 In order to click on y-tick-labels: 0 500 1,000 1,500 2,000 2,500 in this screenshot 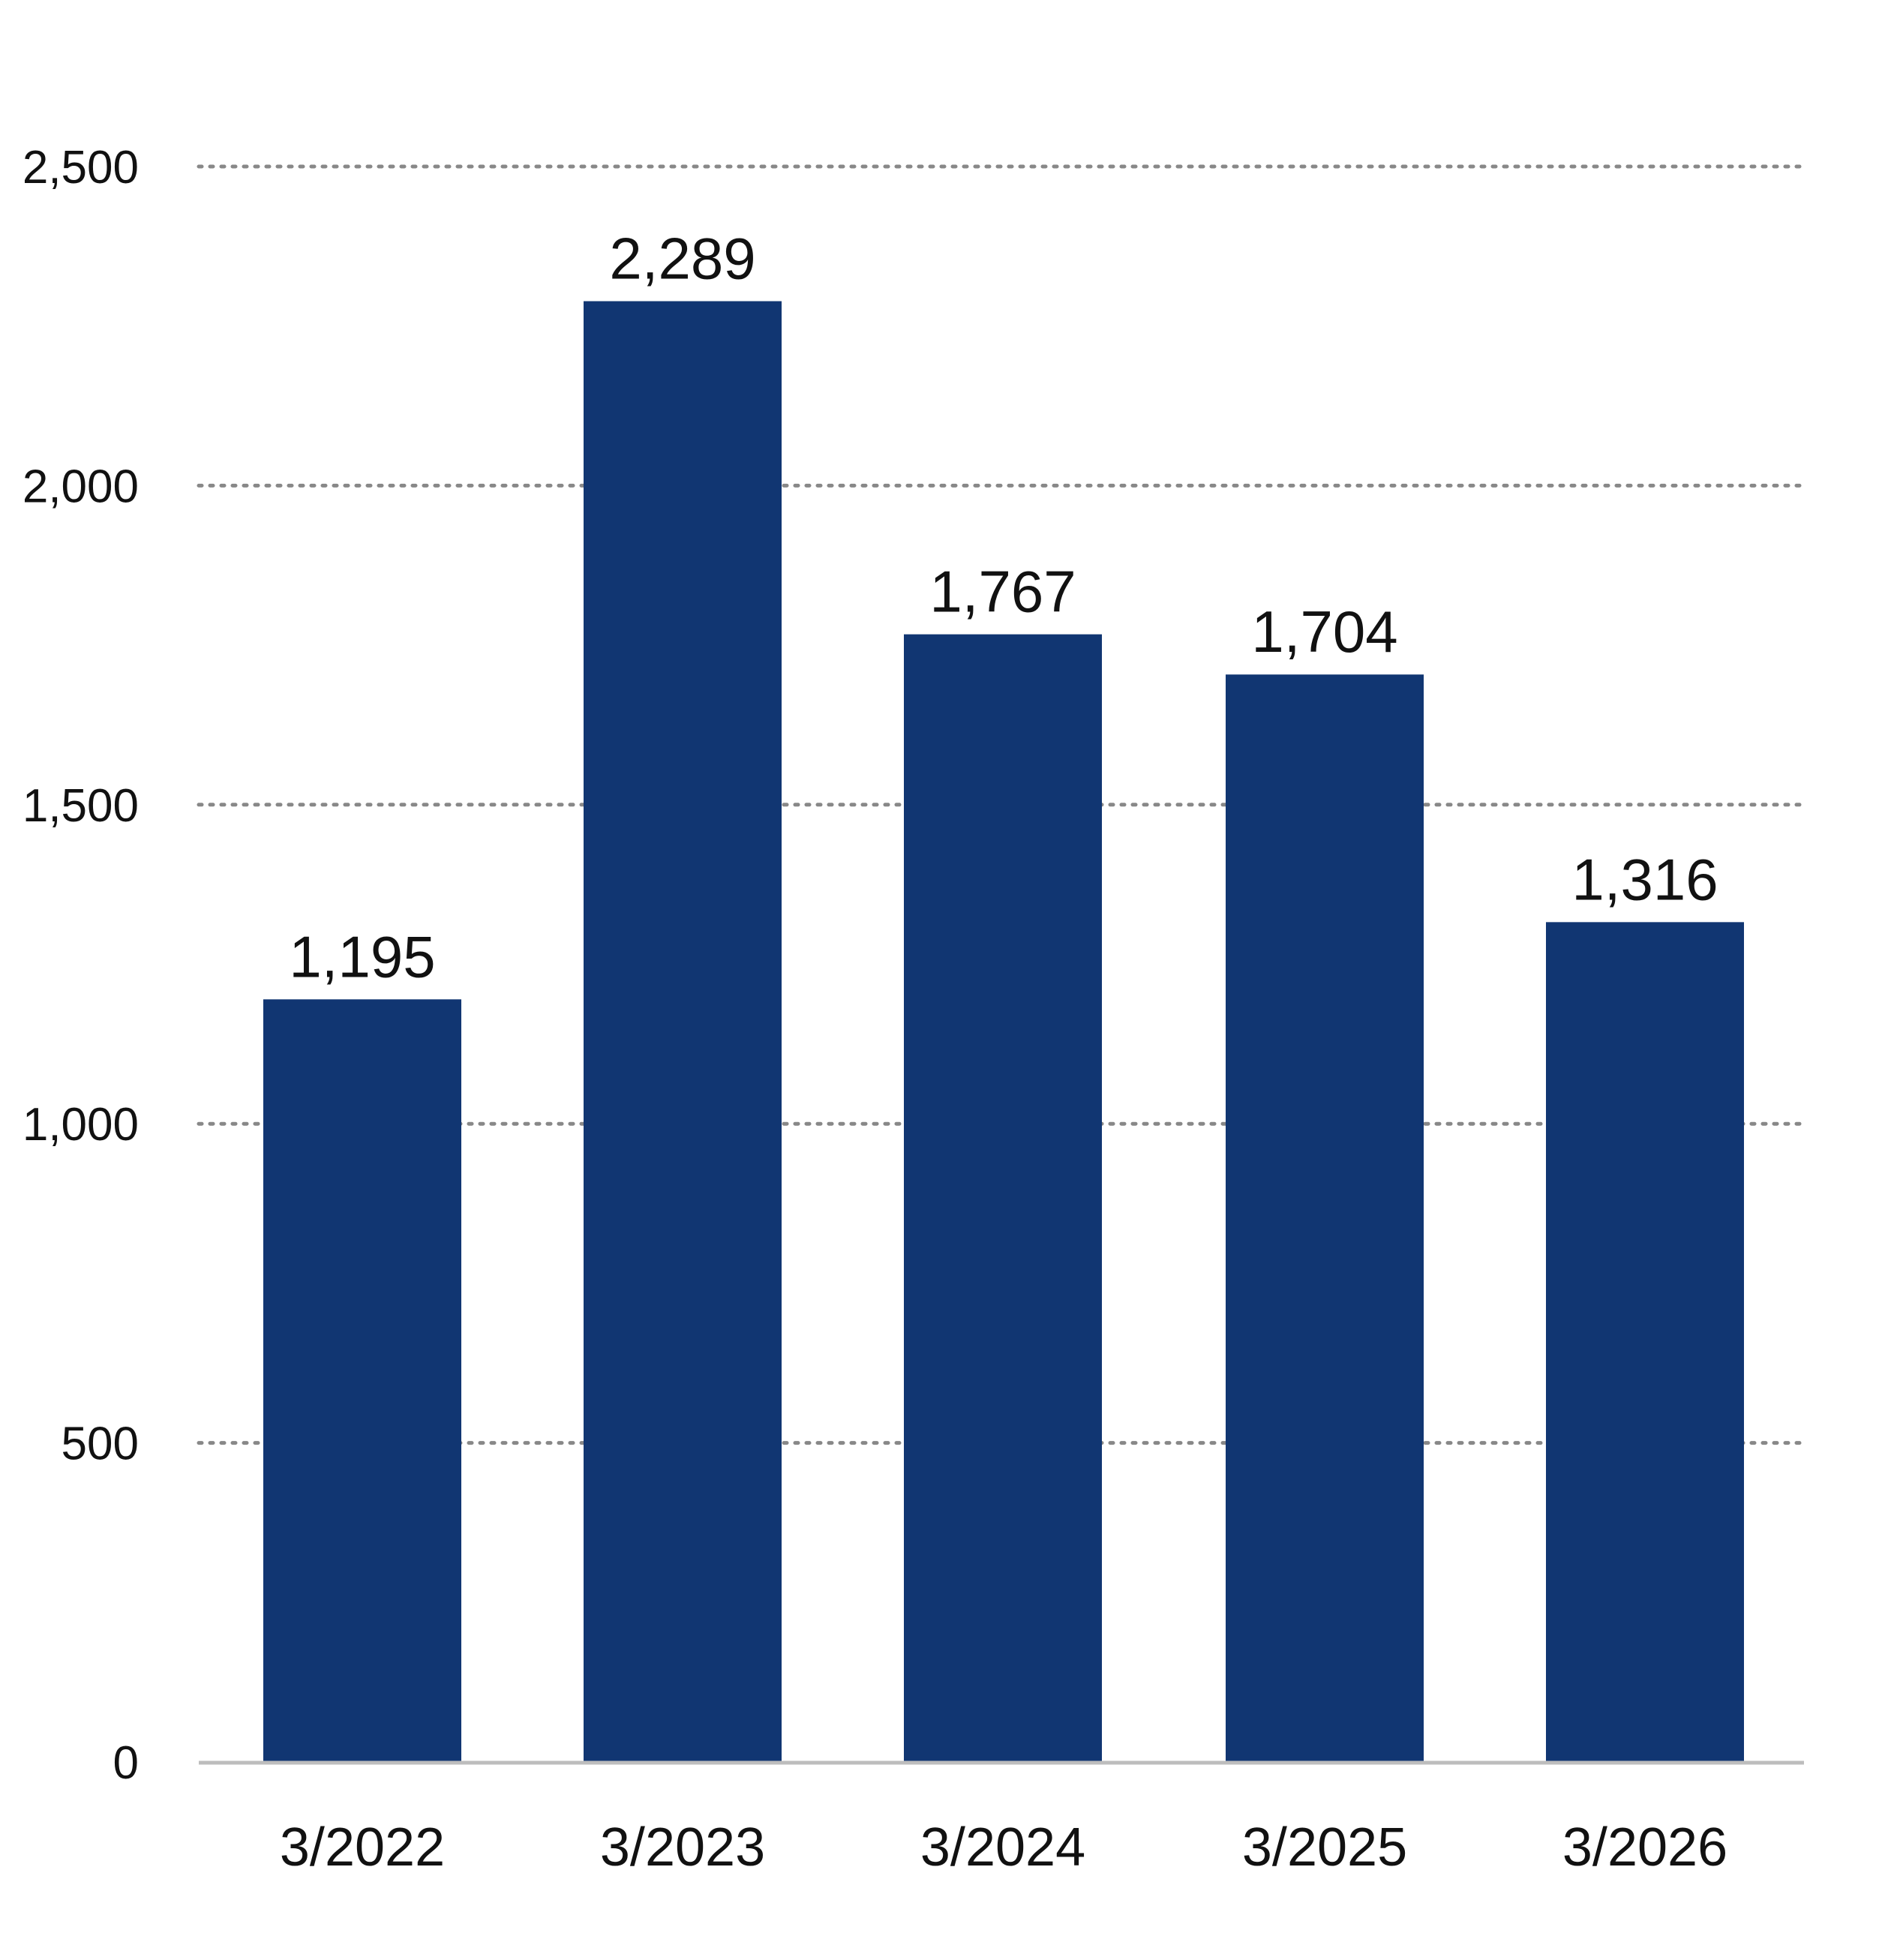, I will do `click(81, 966)`.